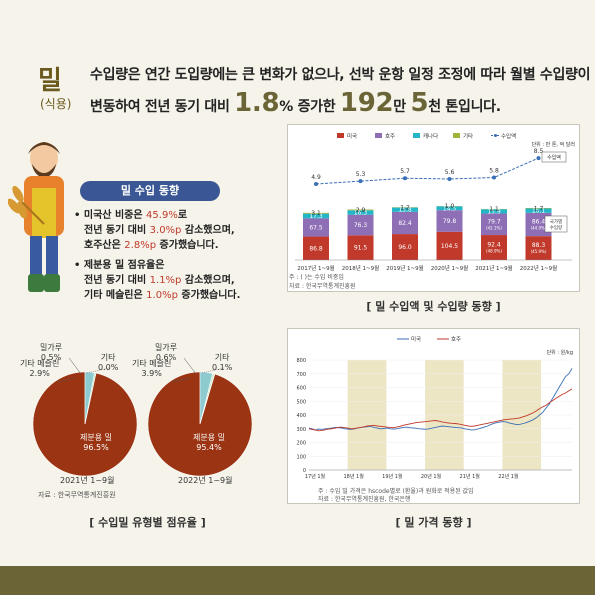 This screenshot has width=595, height=595. What do you see at coordinates (431, 476) in the screenshot?
I see `price-x-tick-3: 20년 1월` at bounding box center [431, 476].